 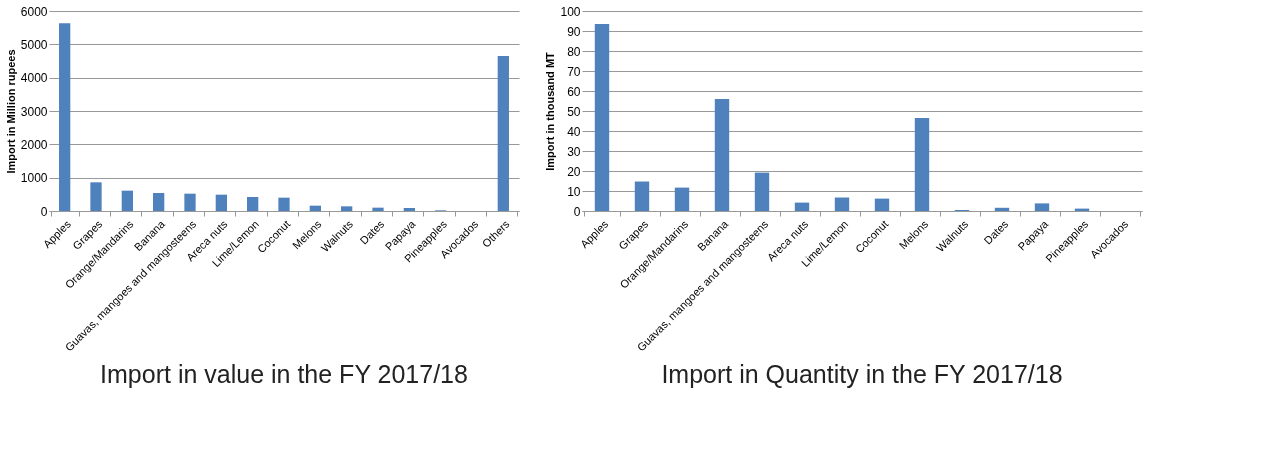 I want to click on text: Import in value in the FY 2017/18, so click(x=284, y=373).